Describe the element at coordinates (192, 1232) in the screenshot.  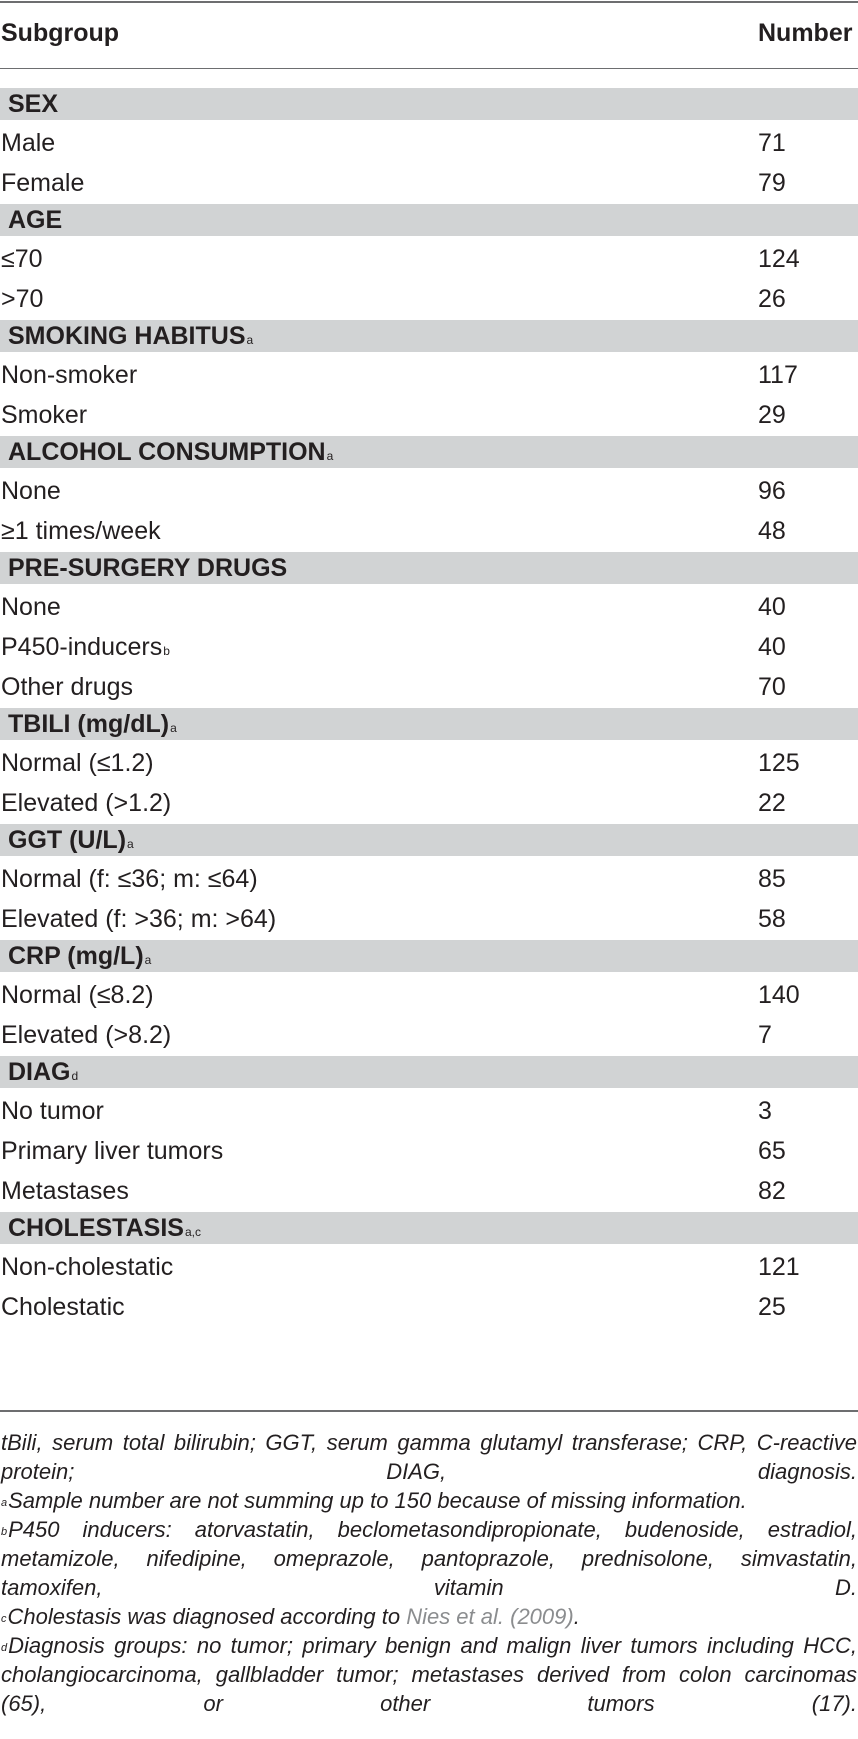
I see `footnote-marker: a,c` at that location.